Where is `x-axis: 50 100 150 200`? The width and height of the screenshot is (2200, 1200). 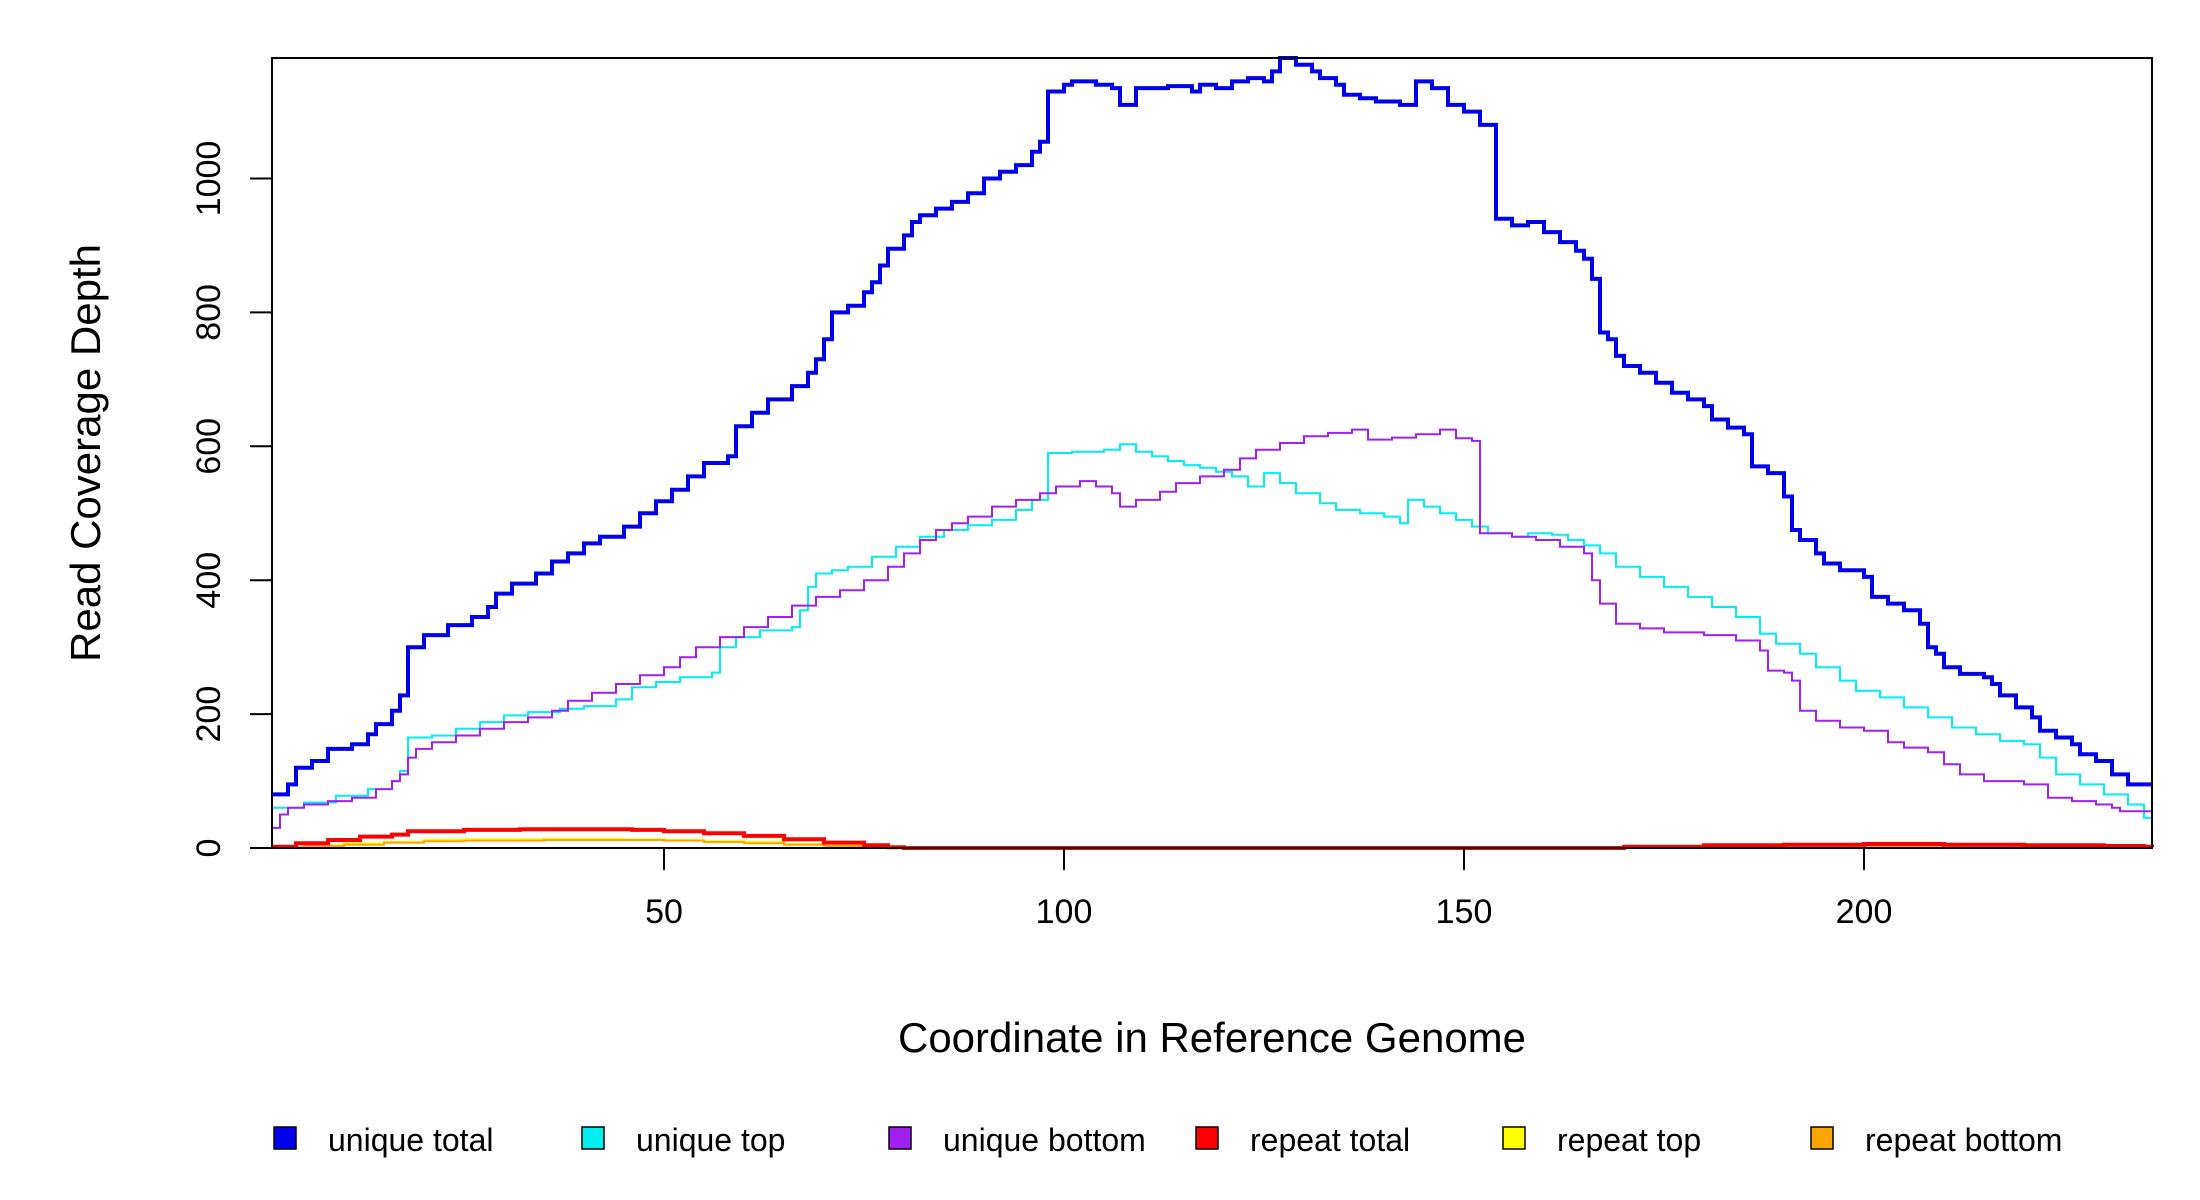 x-axis: 50 100 150 200 is located at coordinates (1268, 889).